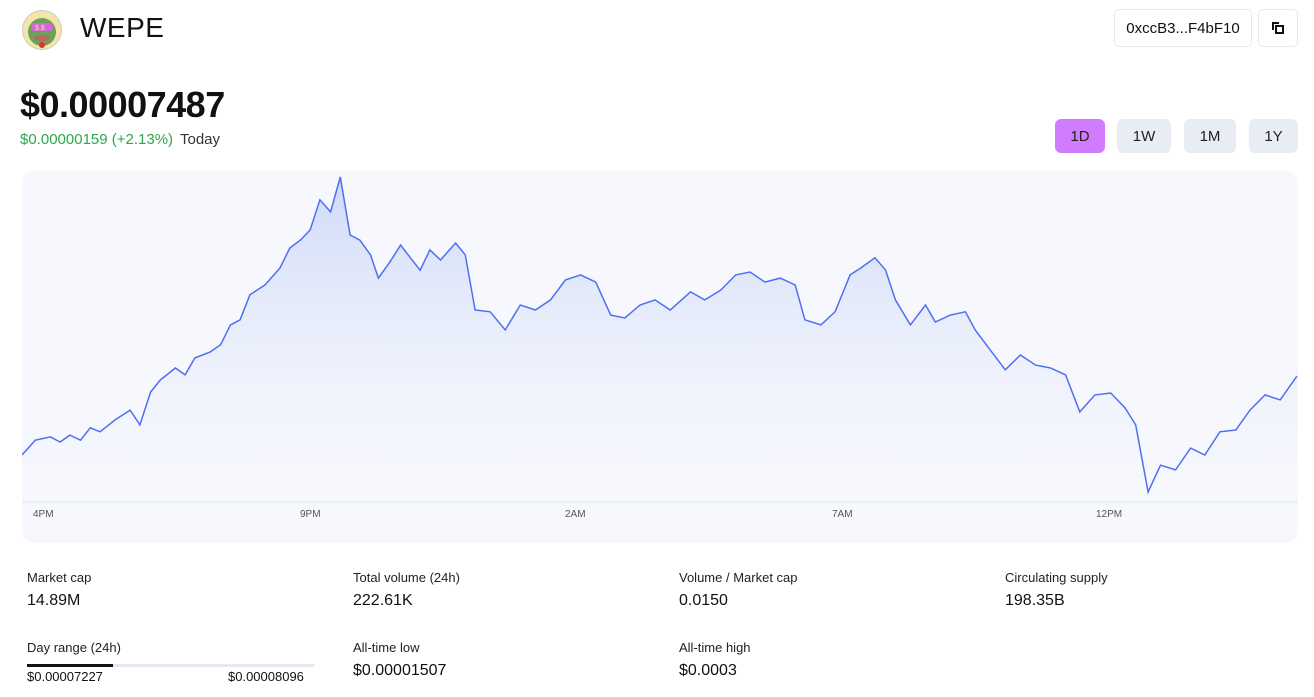 This screenshot has height=697, width=1314. What do you see at coordinates (1035, 600) in the screenshot?
I see `circulating-supply-value: 198.35B` at bounding box center [1035, 600].